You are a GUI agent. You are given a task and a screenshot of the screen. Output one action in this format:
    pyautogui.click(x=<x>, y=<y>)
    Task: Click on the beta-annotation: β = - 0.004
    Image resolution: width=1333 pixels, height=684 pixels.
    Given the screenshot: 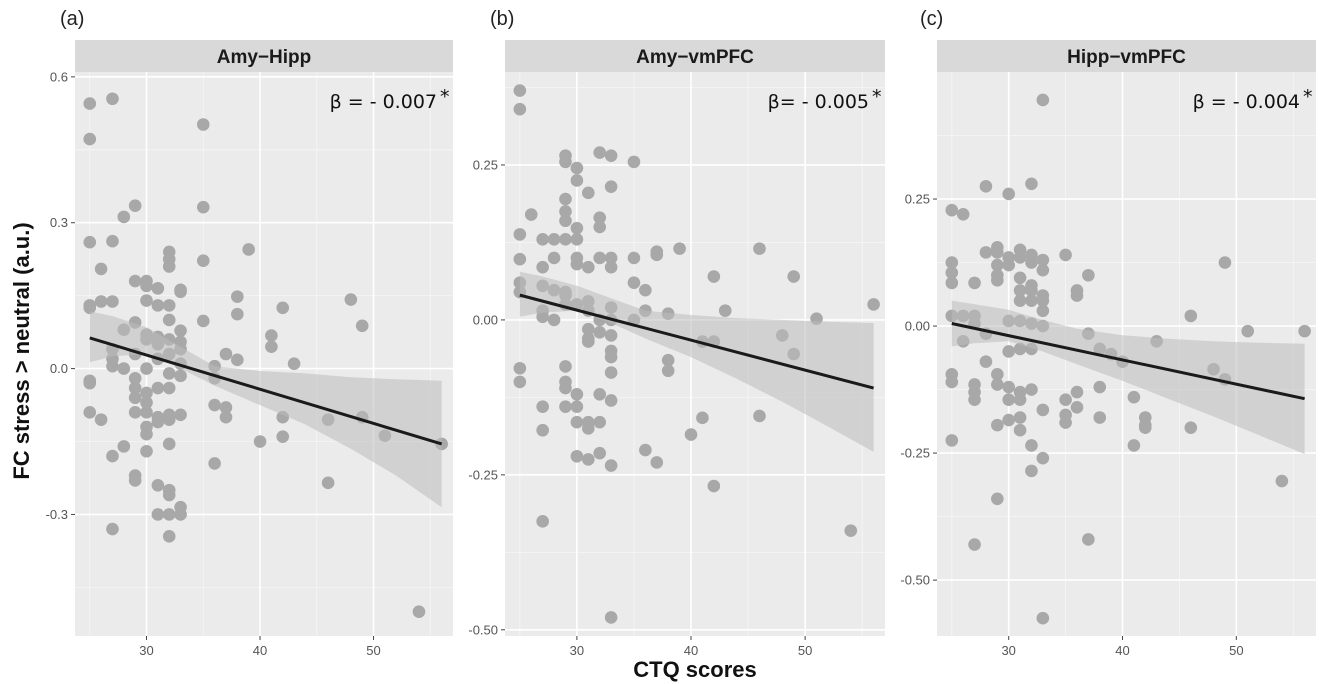 What is the action you would take?
    pyautogui.click(x=1246, y=102)
    